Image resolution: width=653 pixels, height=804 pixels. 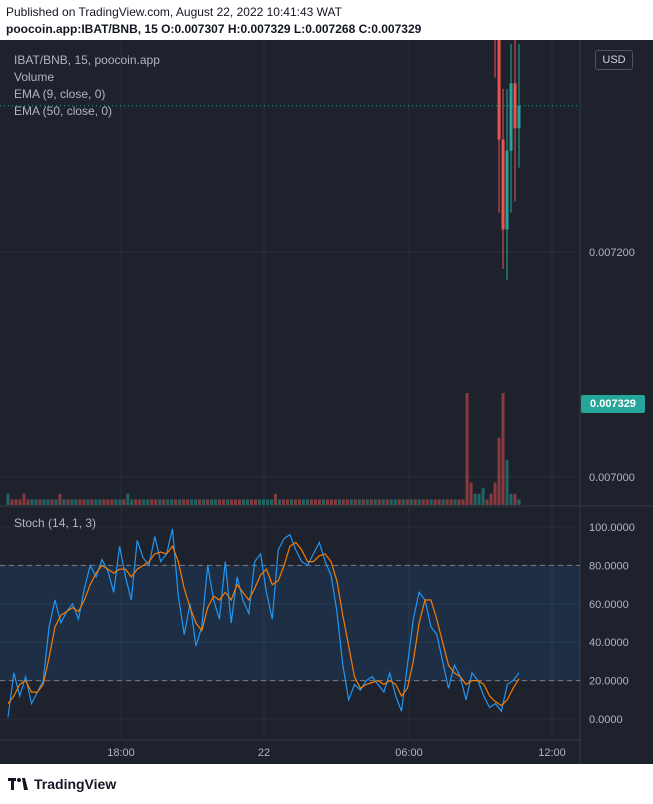 What do you see at coordinates (609, 643) in the screenshot?
I see `stoch-tick-label: 40.0000` at bounding box center [609, 643].